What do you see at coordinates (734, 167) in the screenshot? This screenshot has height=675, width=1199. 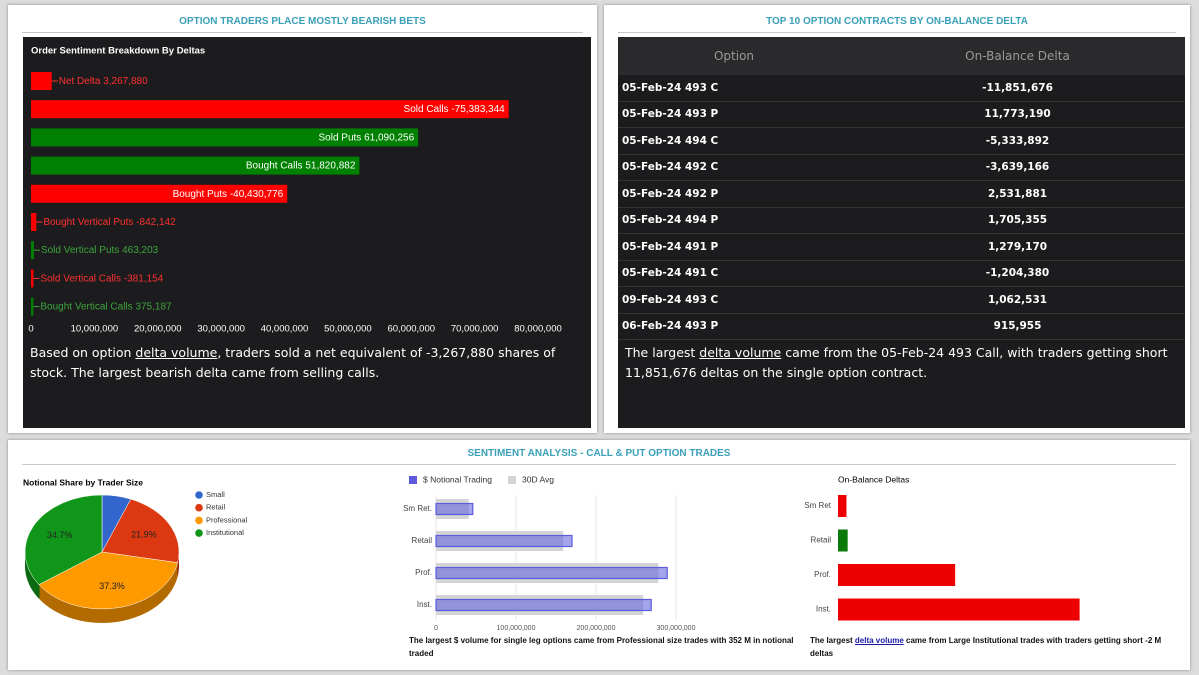 I see `table-cell: 05-Feb-24 492 C` at bounding box center [734, 167].